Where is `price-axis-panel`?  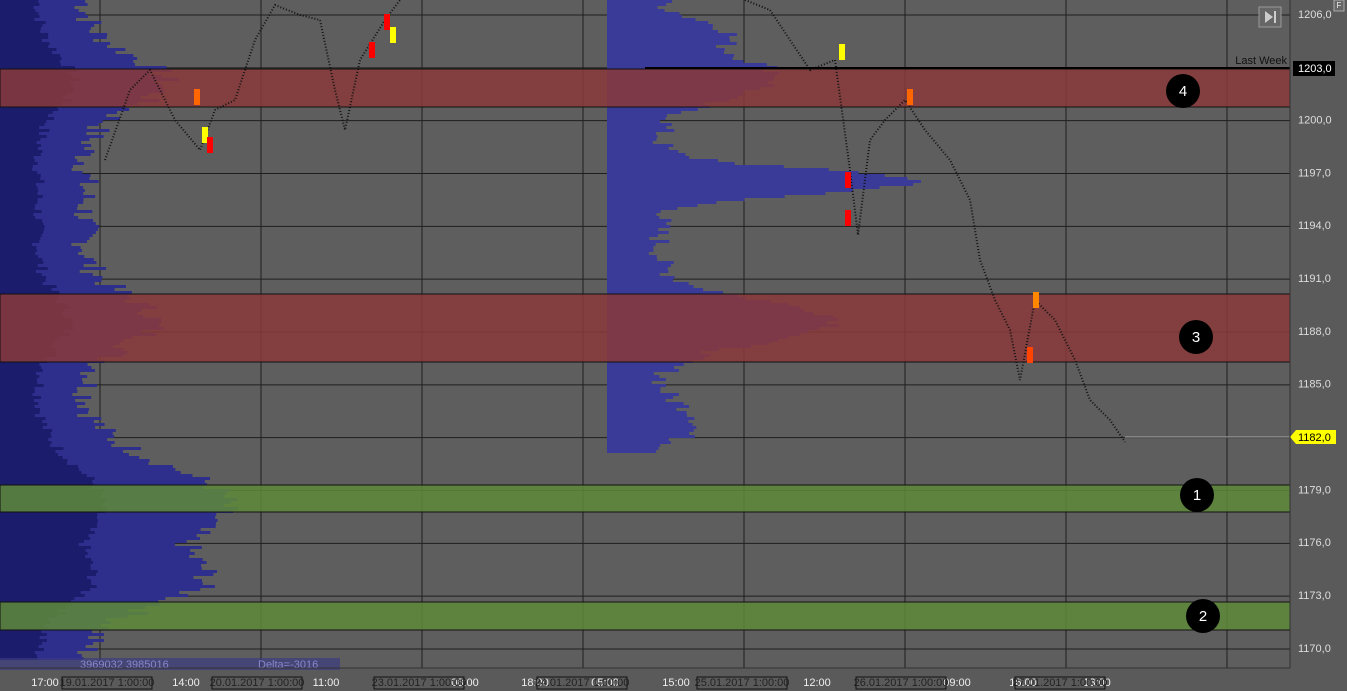
price-axis-panel is located at coordinates (1318, 345).